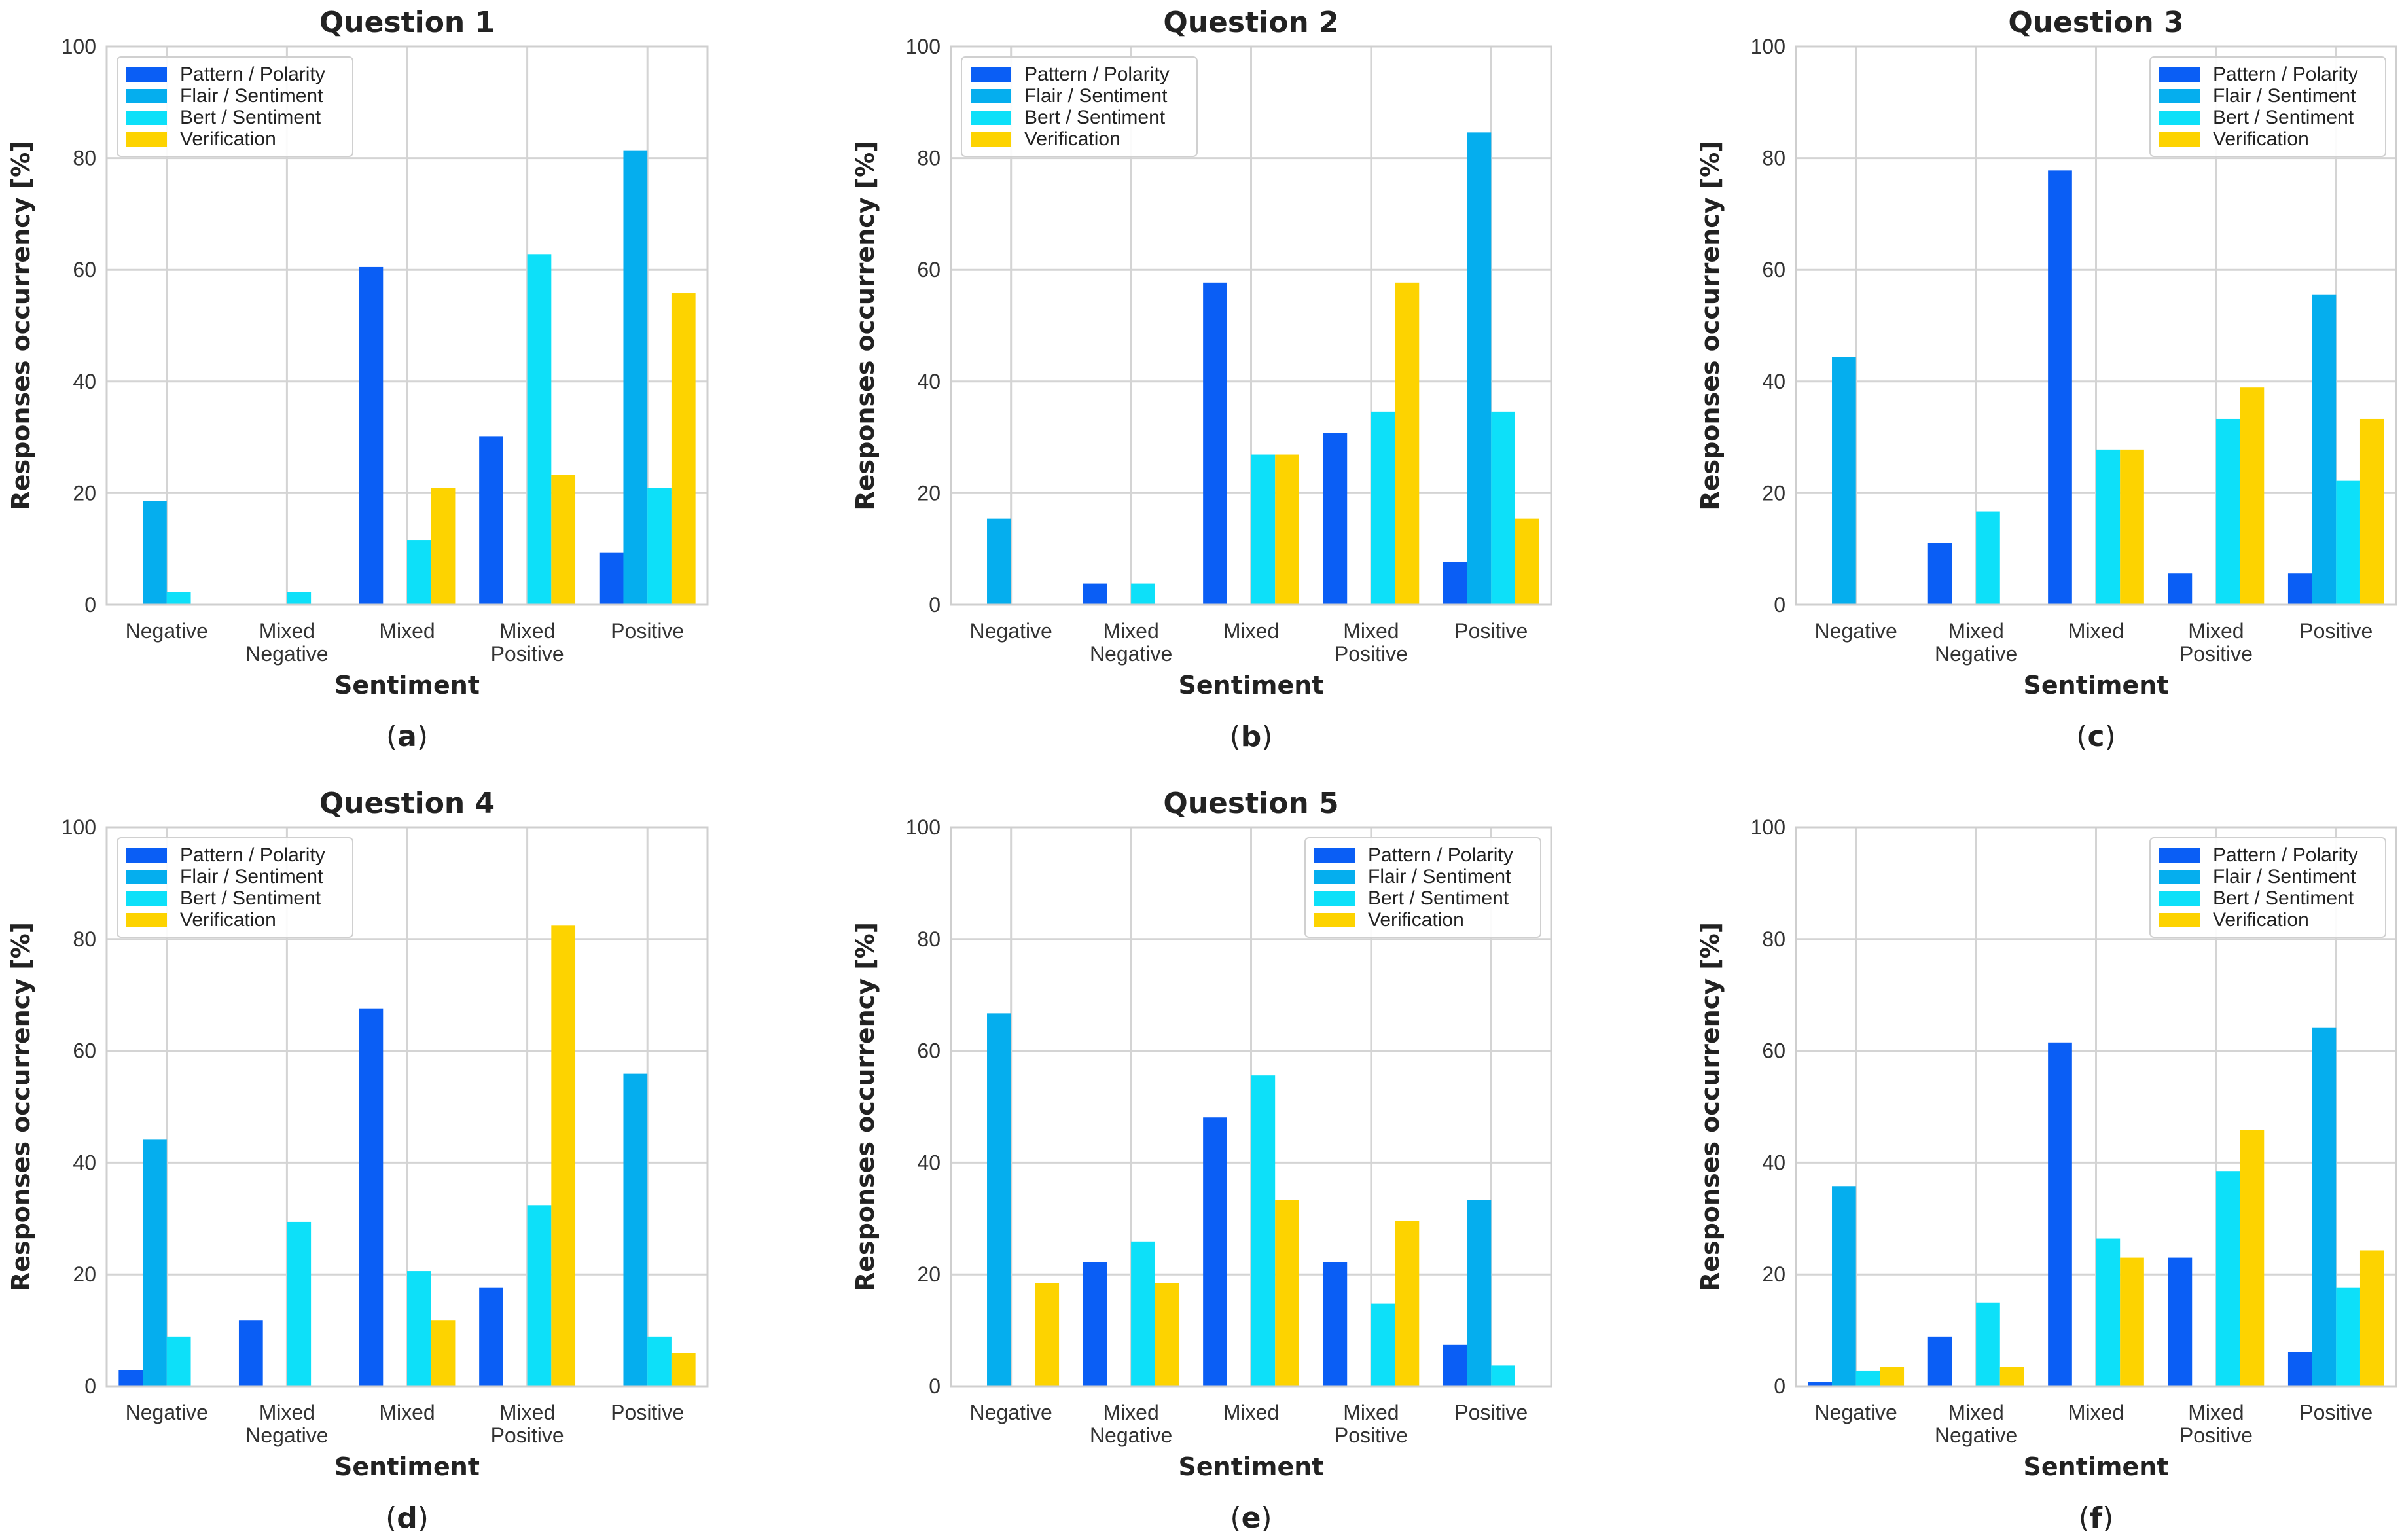  I want to click on panel-caption-letter: e, so click(1251, 1518).